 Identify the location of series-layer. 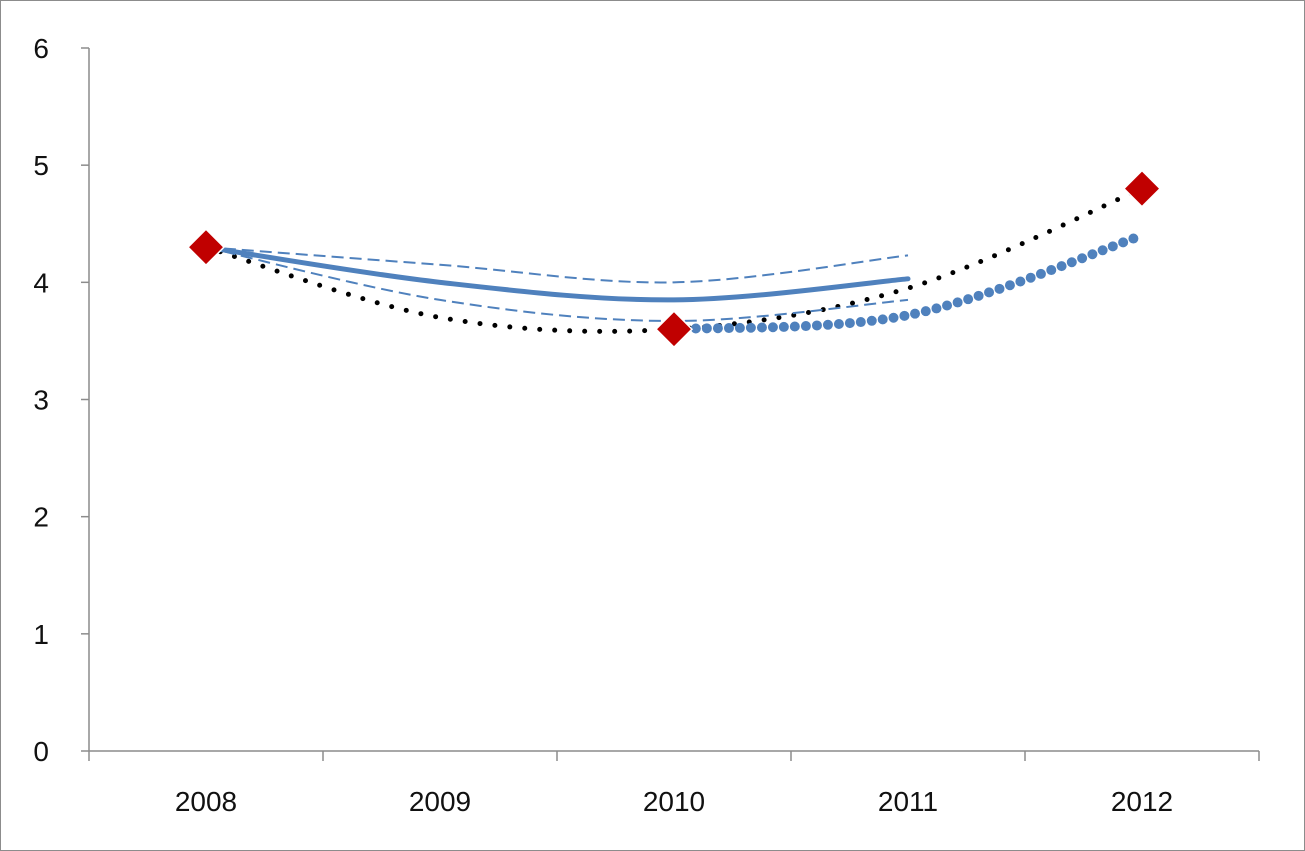
(675, 260).